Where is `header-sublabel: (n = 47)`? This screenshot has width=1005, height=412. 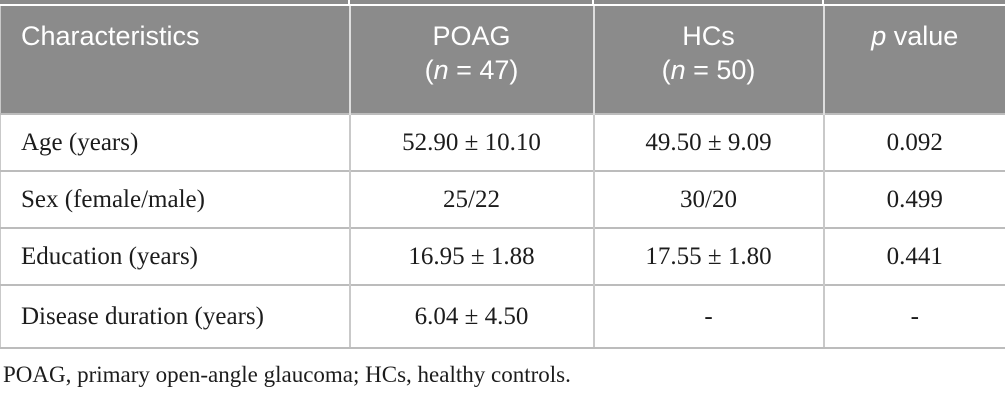
header-sublabel: (n = 47) is located at coordinates (472, 70).